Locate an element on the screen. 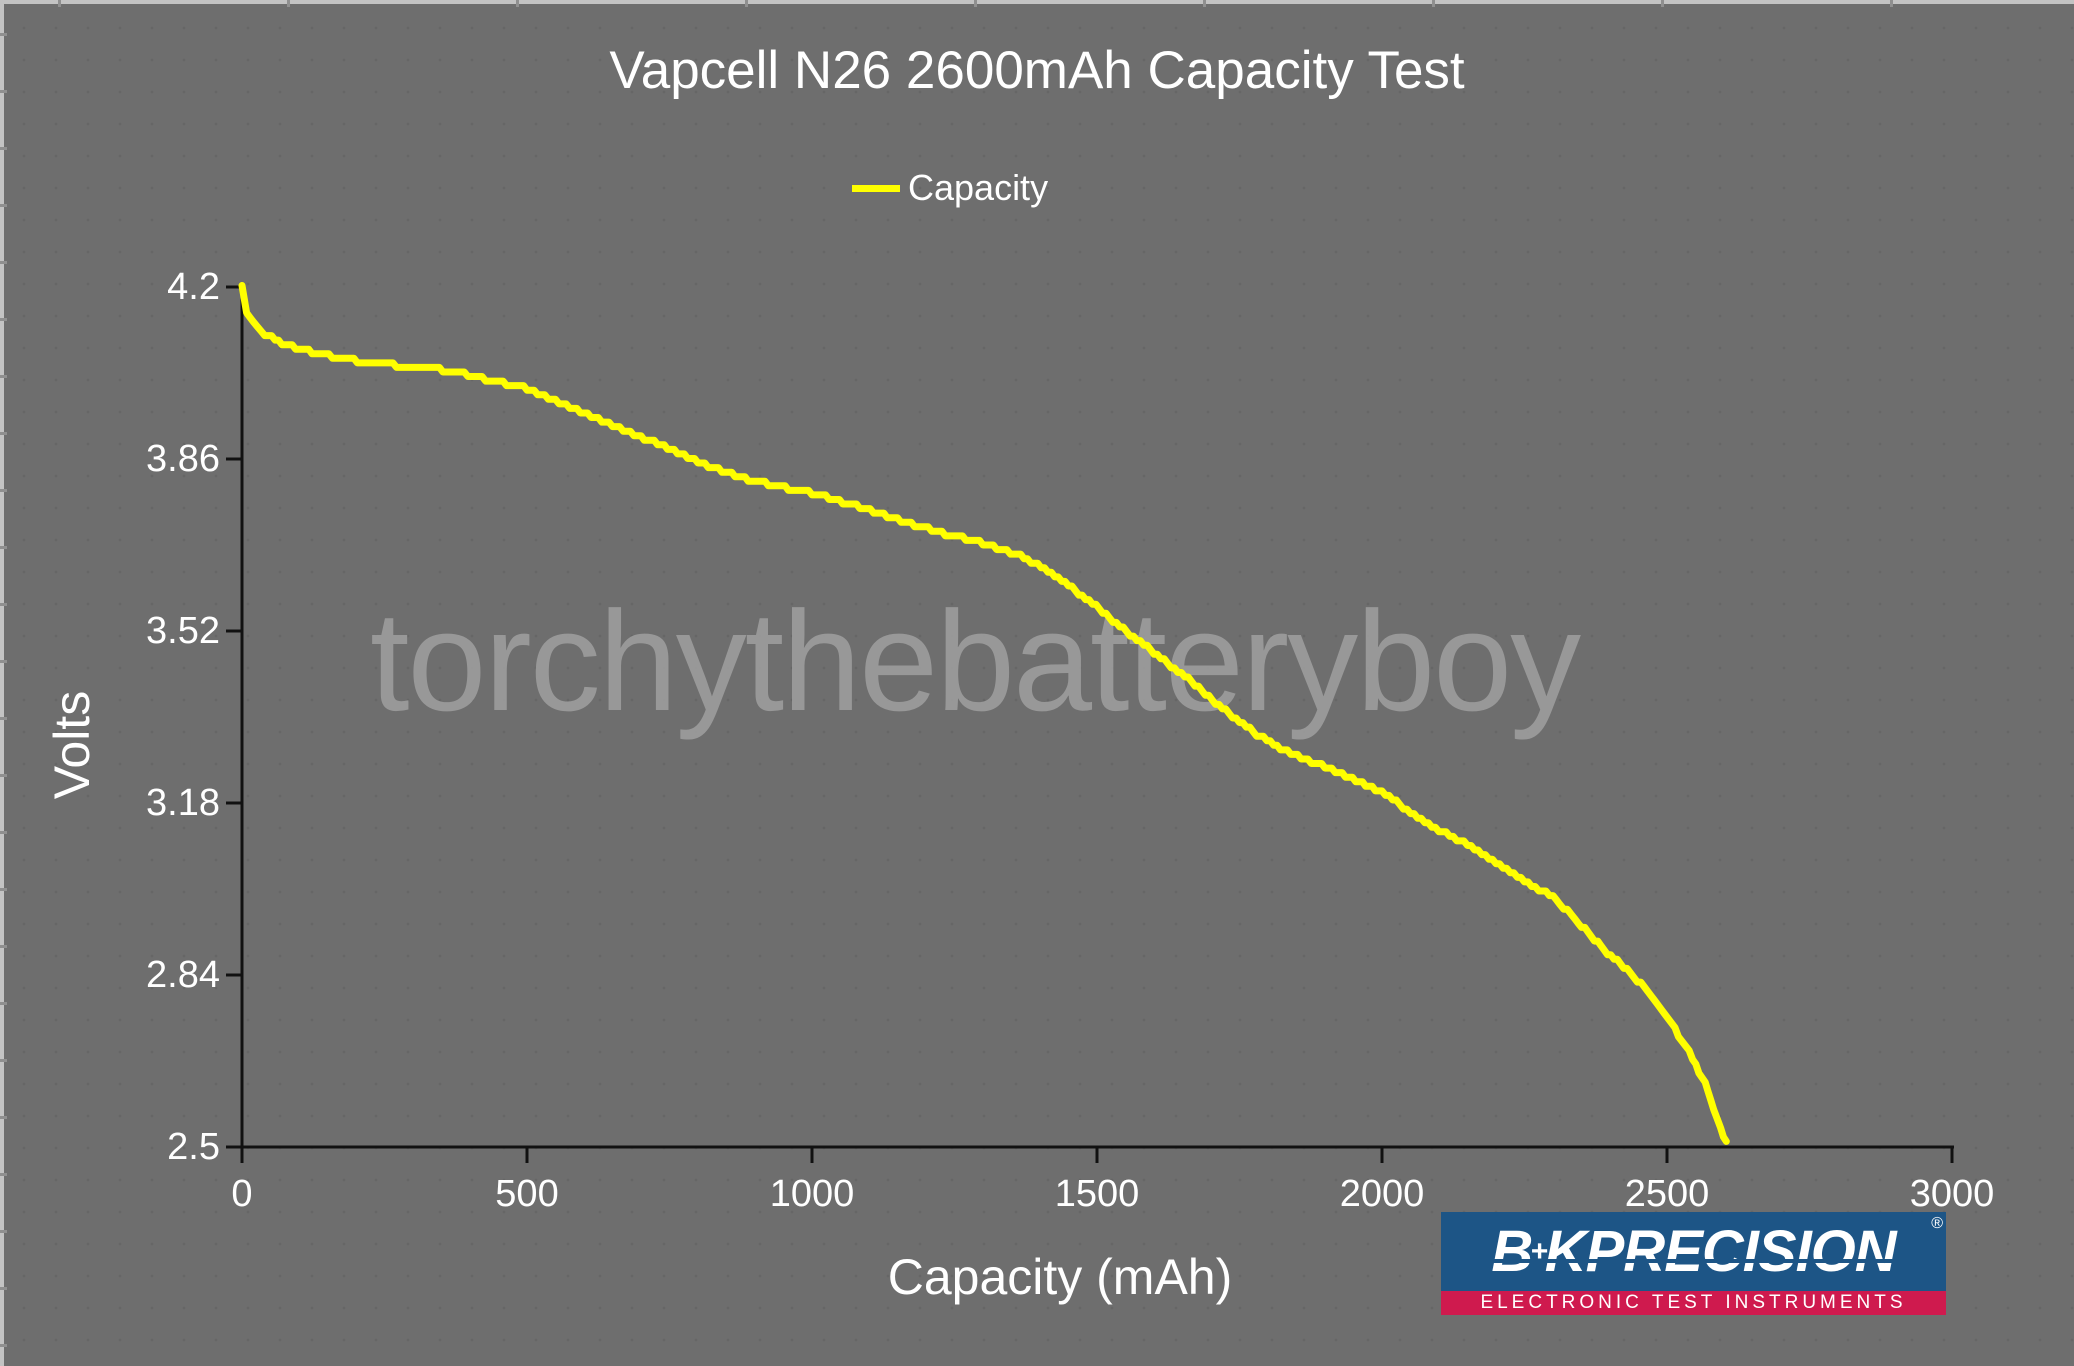  logo-name: PRECISION is located at coordinates (1741, 1251).